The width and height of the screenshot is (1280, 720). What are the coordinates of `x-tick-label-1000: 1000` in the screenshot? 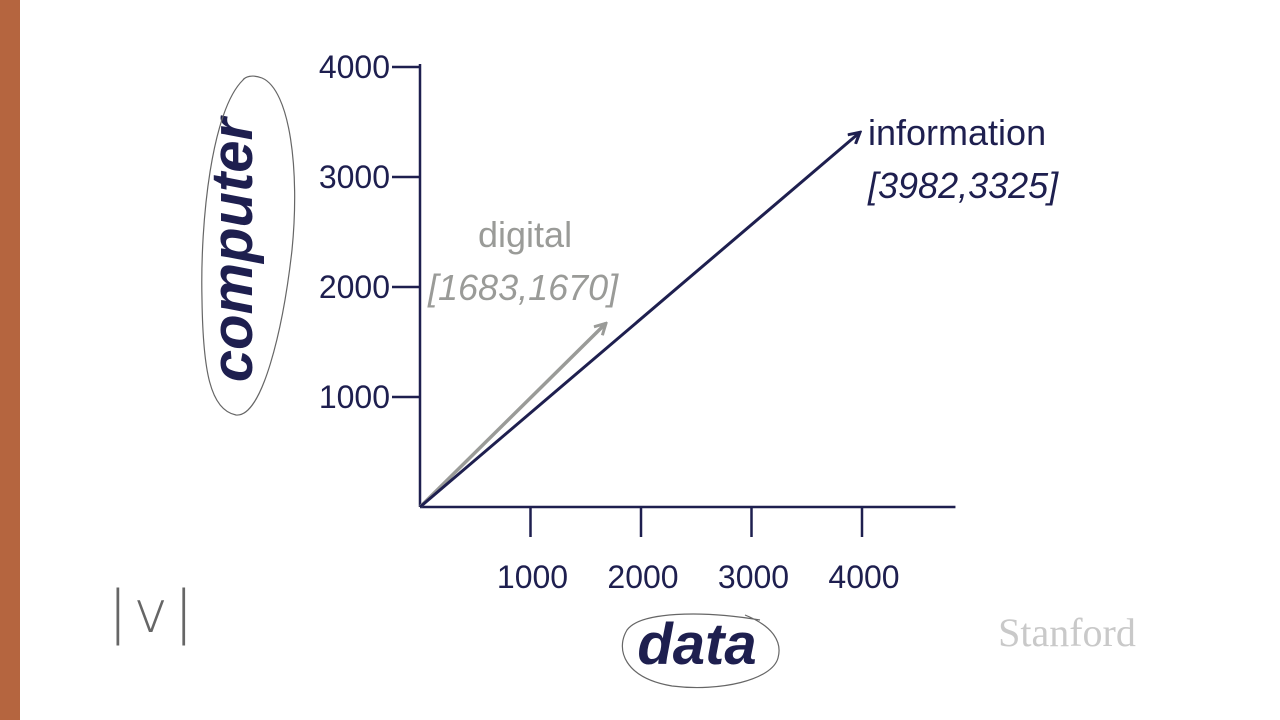 It's located at (532, 577).